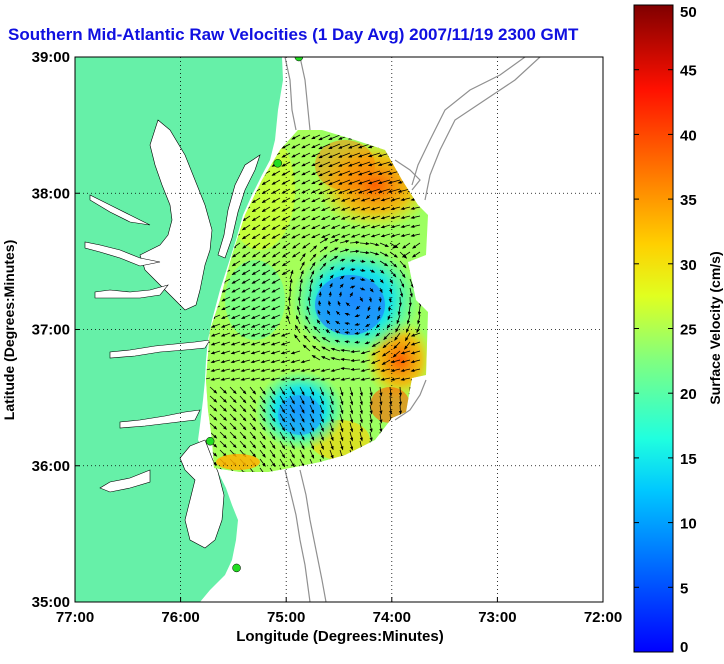  I want to click on lon-tick-label: 72:00, so click(603, 617).